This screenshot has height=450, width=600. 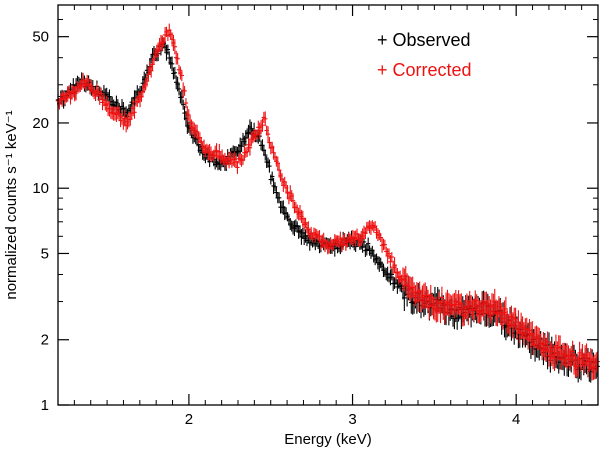 What do you see at coordinates (328, 439) in the screenshot?
I see `x-axis-label: Energy (keV)` at bounding box center [328, 439].